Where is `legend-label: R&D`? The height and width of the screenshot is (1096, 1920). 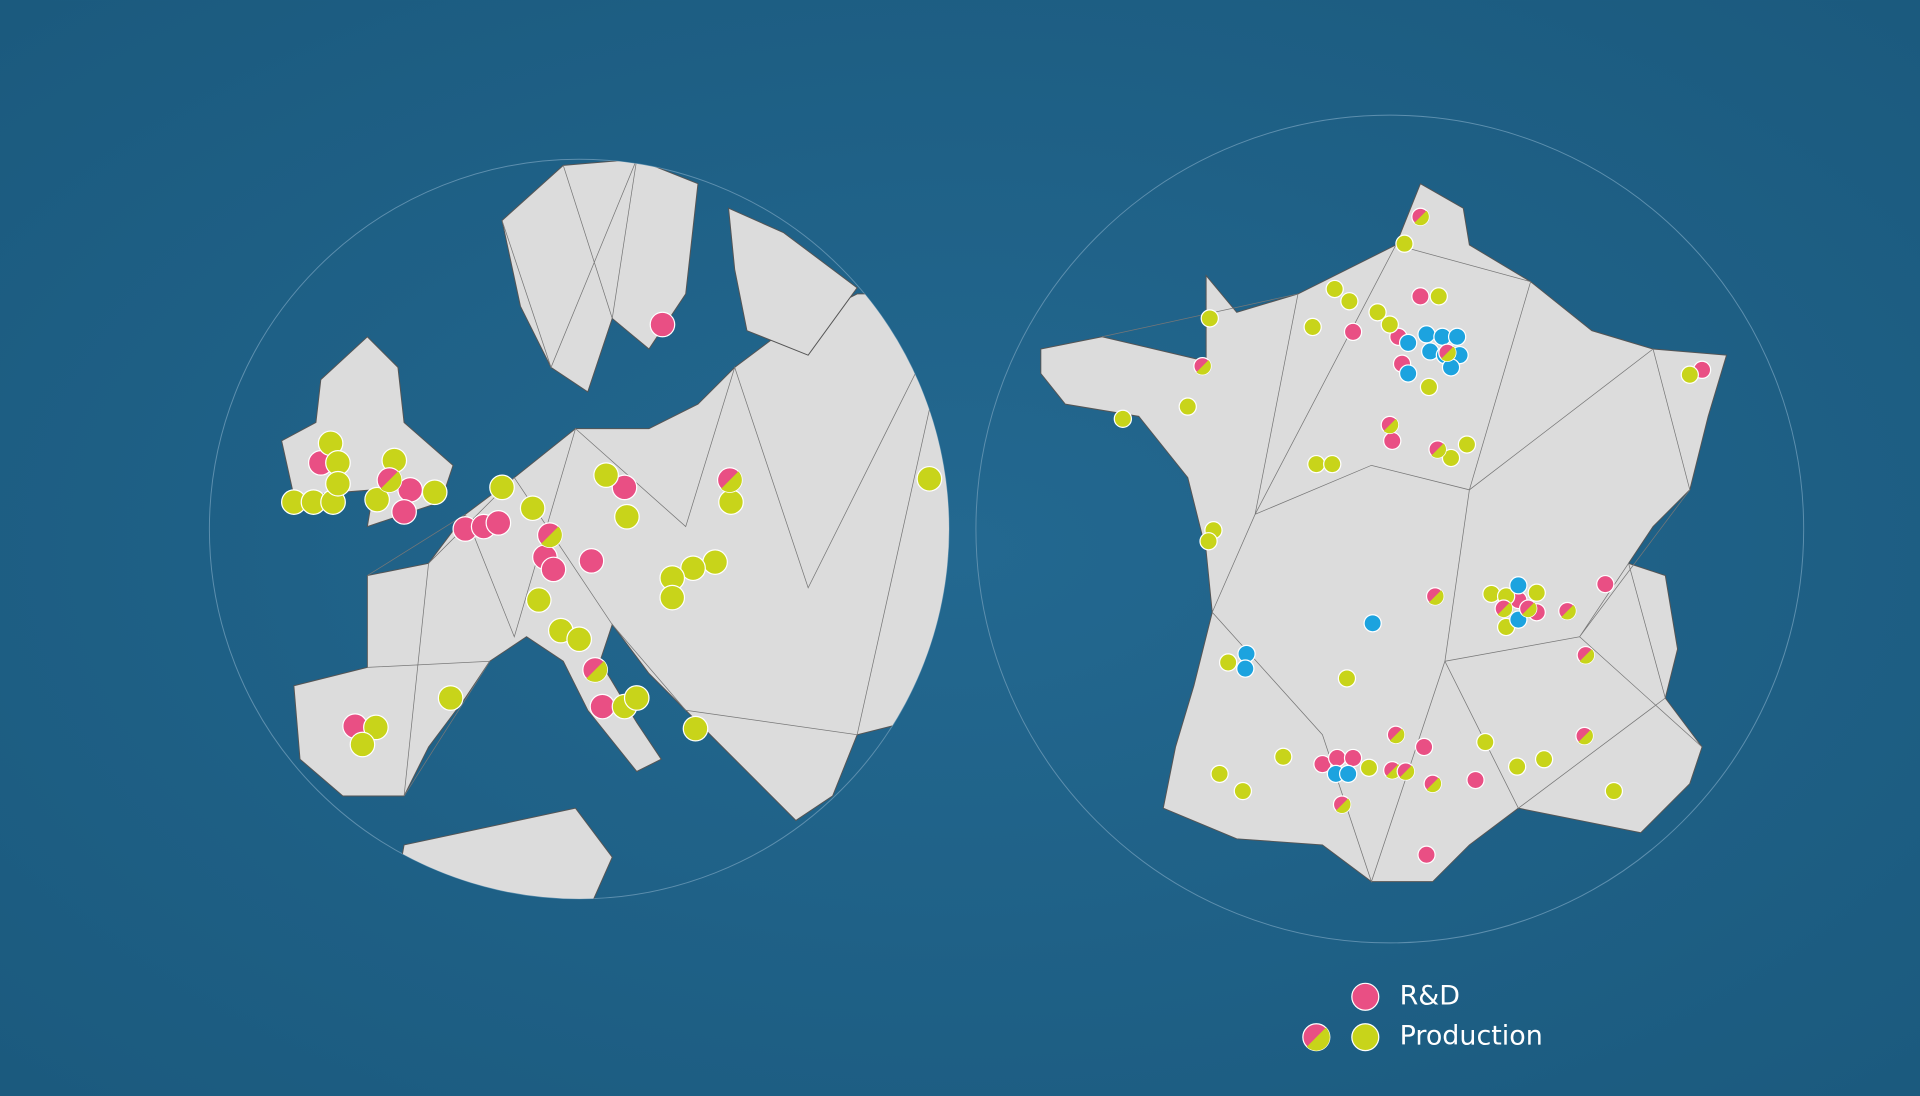 legend-label: R&D is located at coordinates (1430, 995).